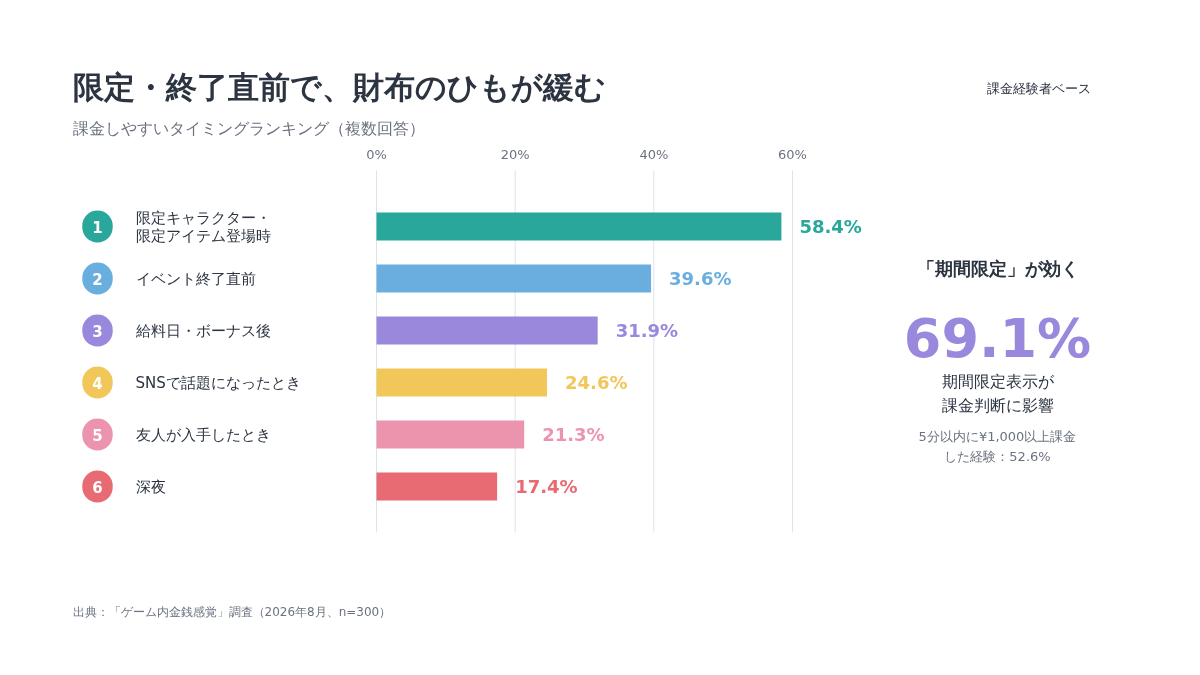 The height and width of the screenshot is (675, 1200). What do you see at coordinates (203, 434) in the screenshot?
I see `y-tick-label: 友人が入手したとき` at bounding box center [203, 434].